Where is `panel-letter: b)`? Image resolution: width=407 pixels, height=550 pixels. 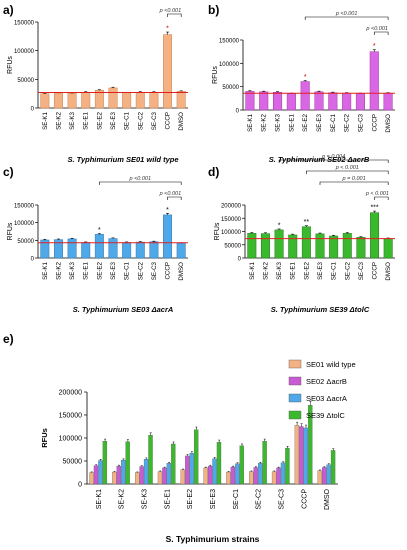 panel-letter: b) is located at coordinates (213, 10).